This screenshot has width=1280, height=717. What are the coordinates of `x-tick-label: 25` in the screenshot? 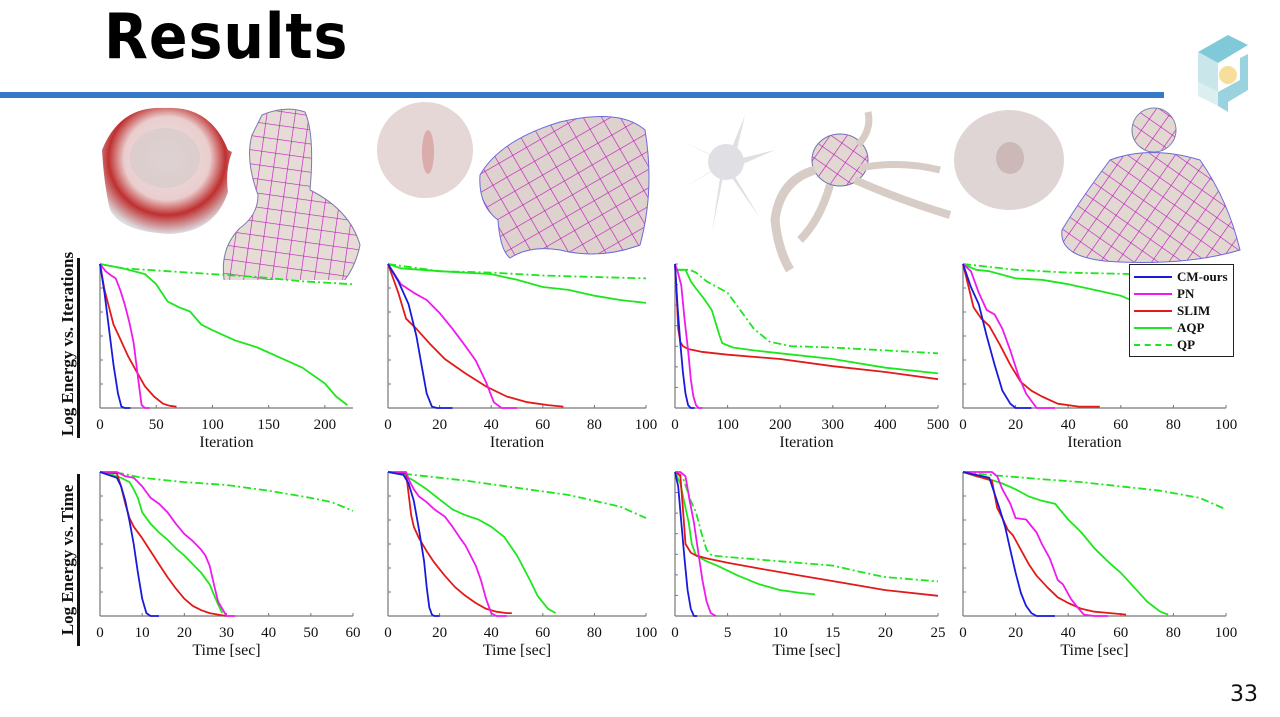 It's located at (938, 633).